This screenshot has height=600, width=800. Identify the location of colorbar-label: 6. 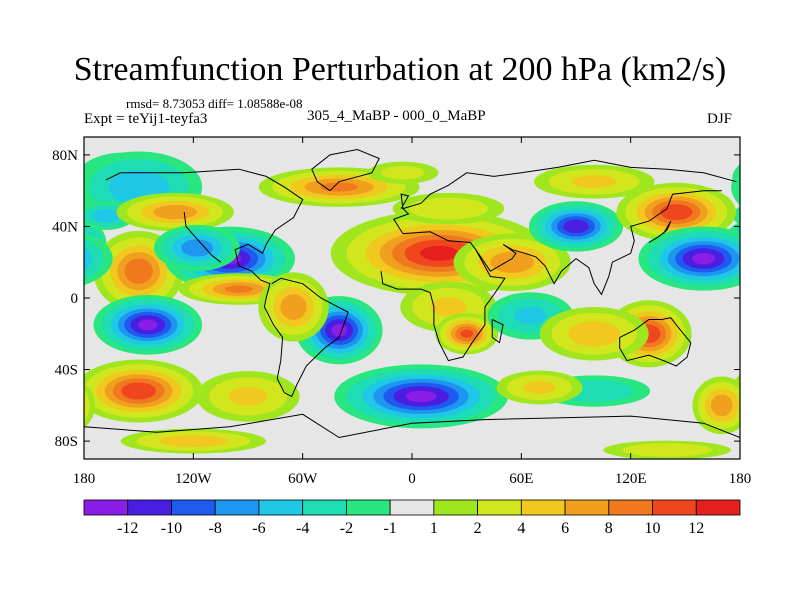
(565, 528).